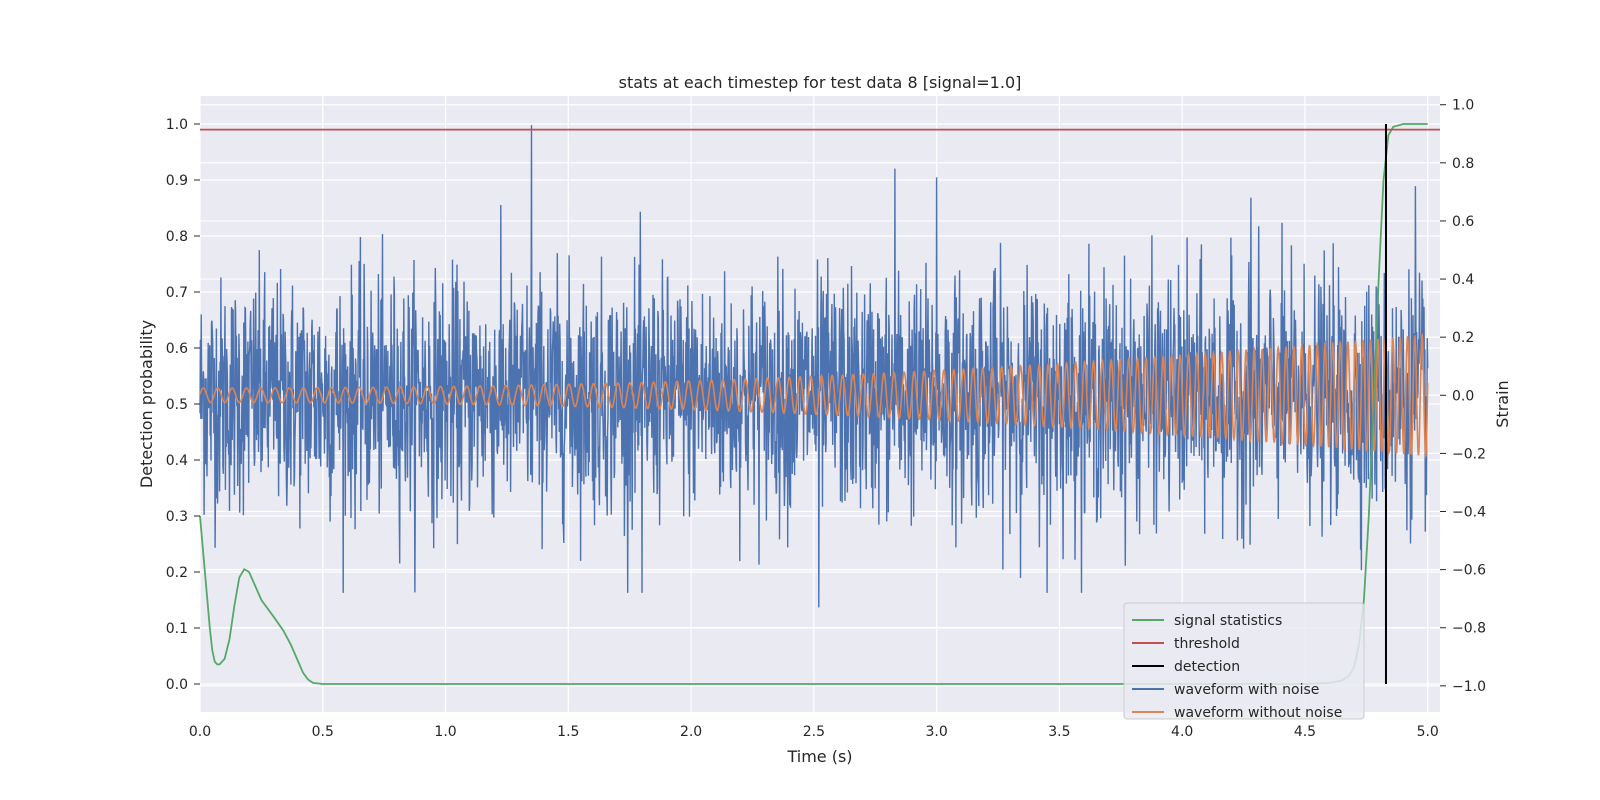 Image resolution: width=1600 pixels, height=800 pixels. I want to click on legend-label: threshold, so click(1207, 644).